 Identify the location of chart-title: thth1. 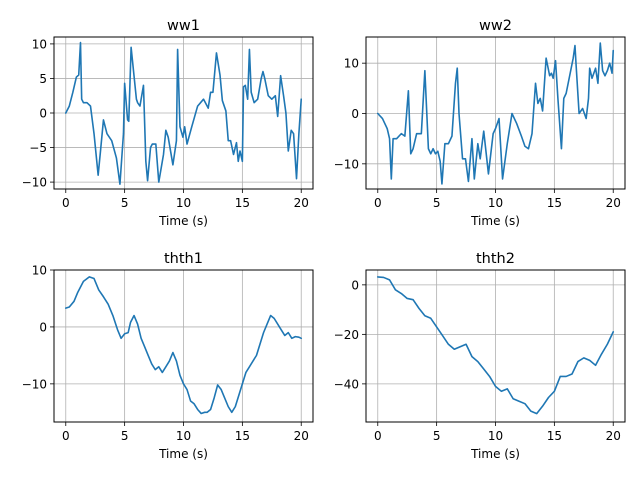
(183, 259).